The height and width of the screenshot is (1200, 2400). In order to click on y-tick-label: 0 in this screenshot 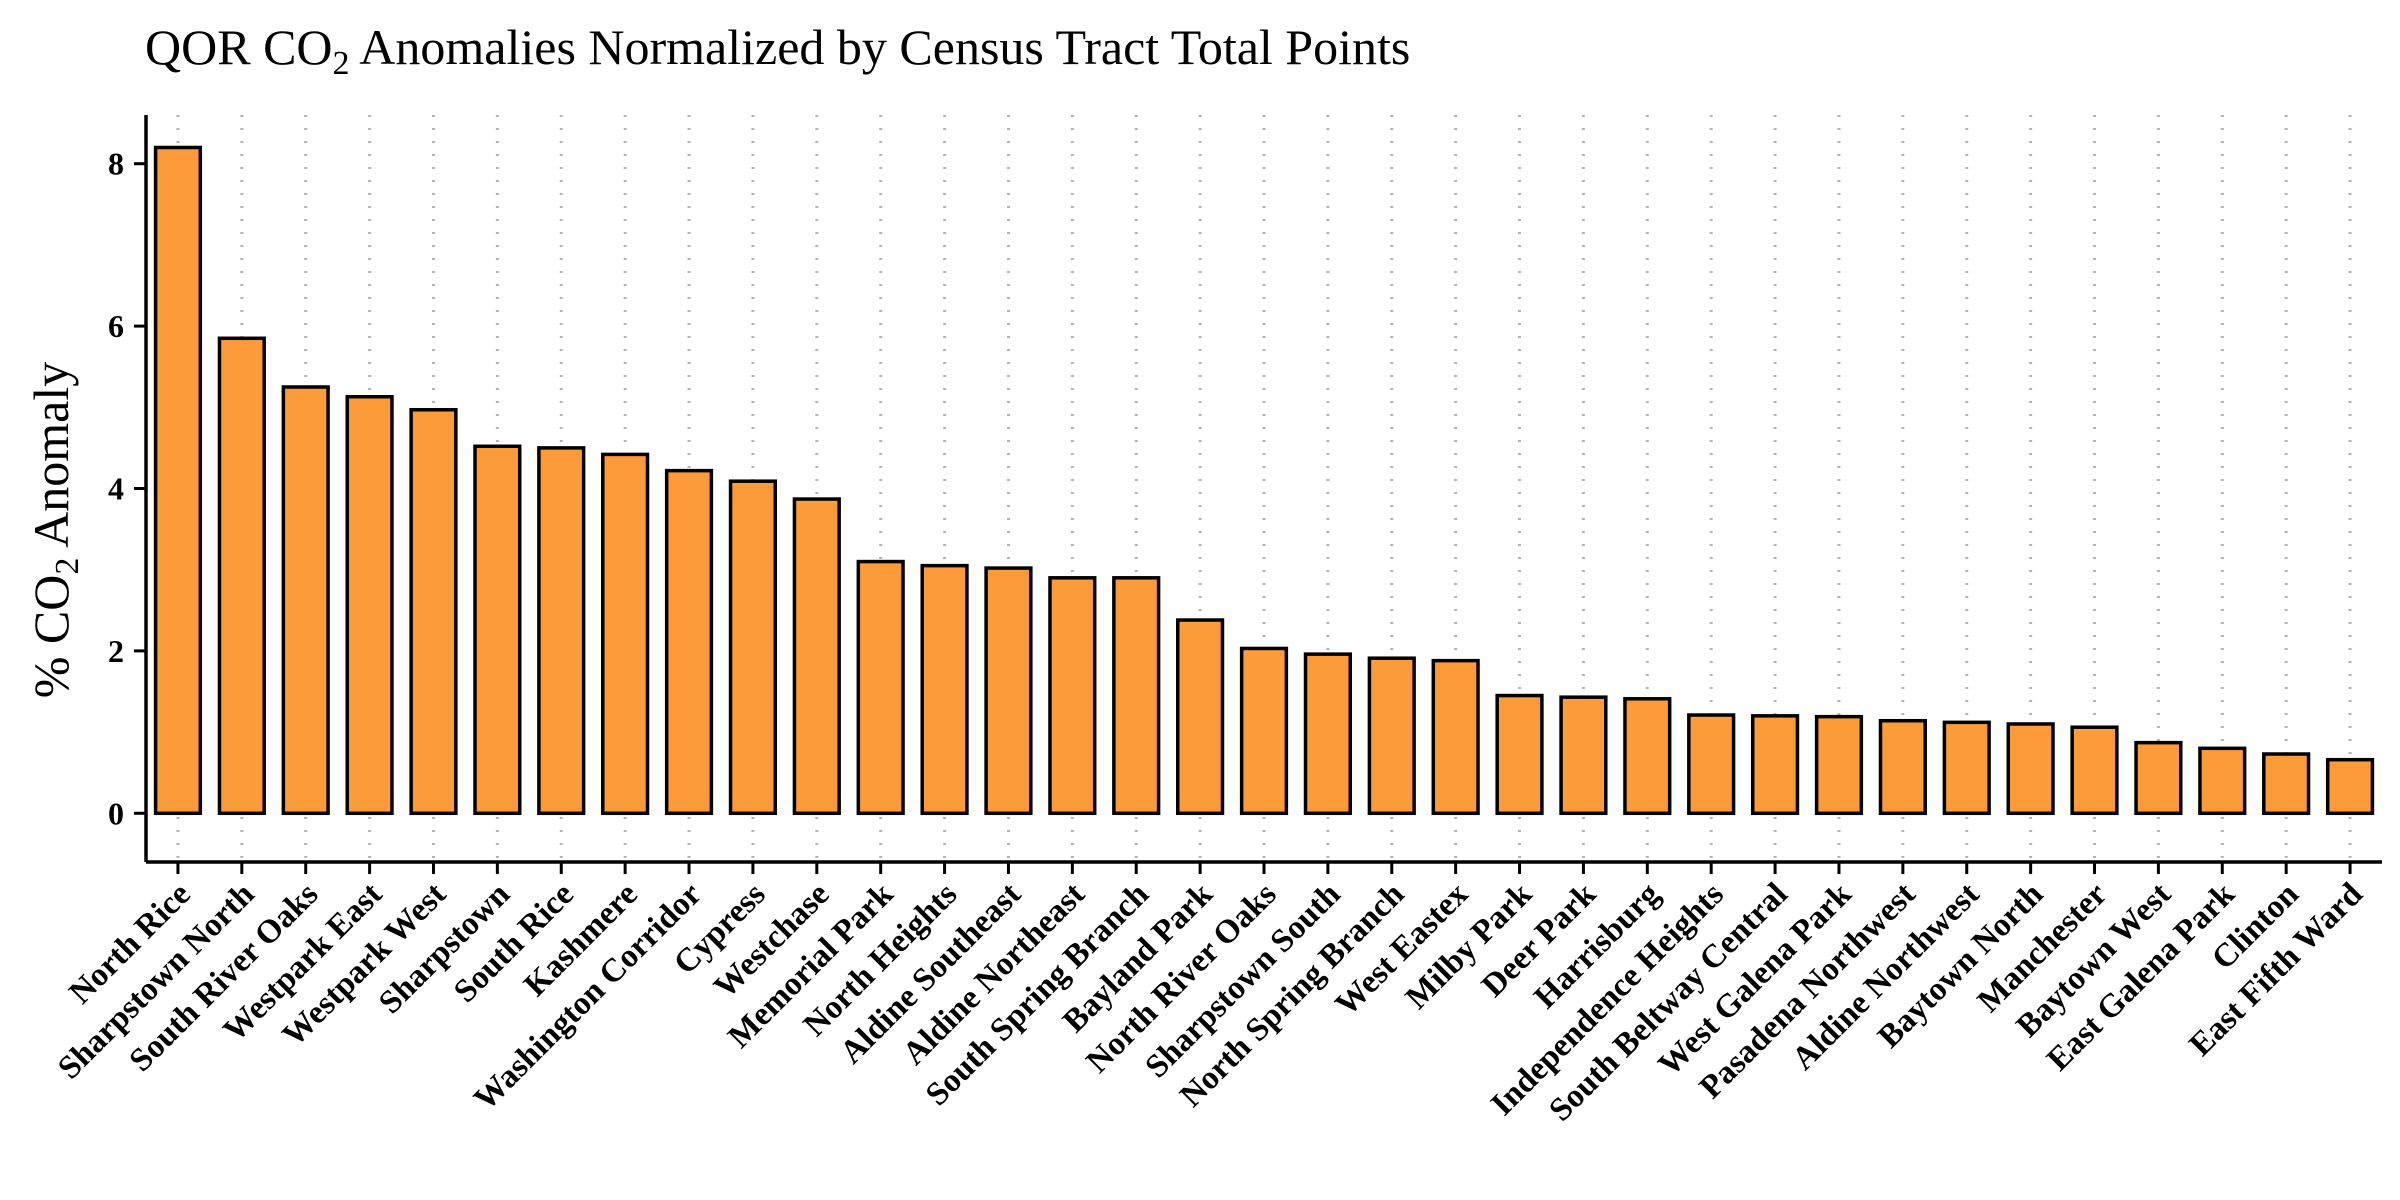, I will do `click(116, 813)`.